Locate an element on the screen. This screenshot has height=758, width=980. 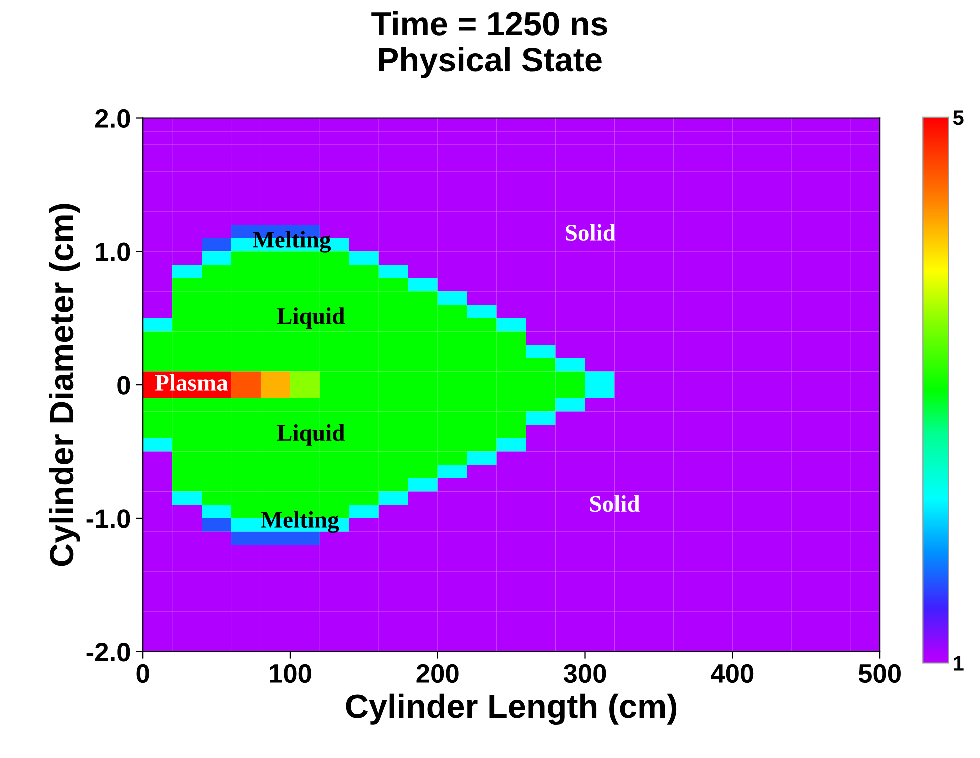
x-tick-label: 500 is located at coordinates (879, 674).